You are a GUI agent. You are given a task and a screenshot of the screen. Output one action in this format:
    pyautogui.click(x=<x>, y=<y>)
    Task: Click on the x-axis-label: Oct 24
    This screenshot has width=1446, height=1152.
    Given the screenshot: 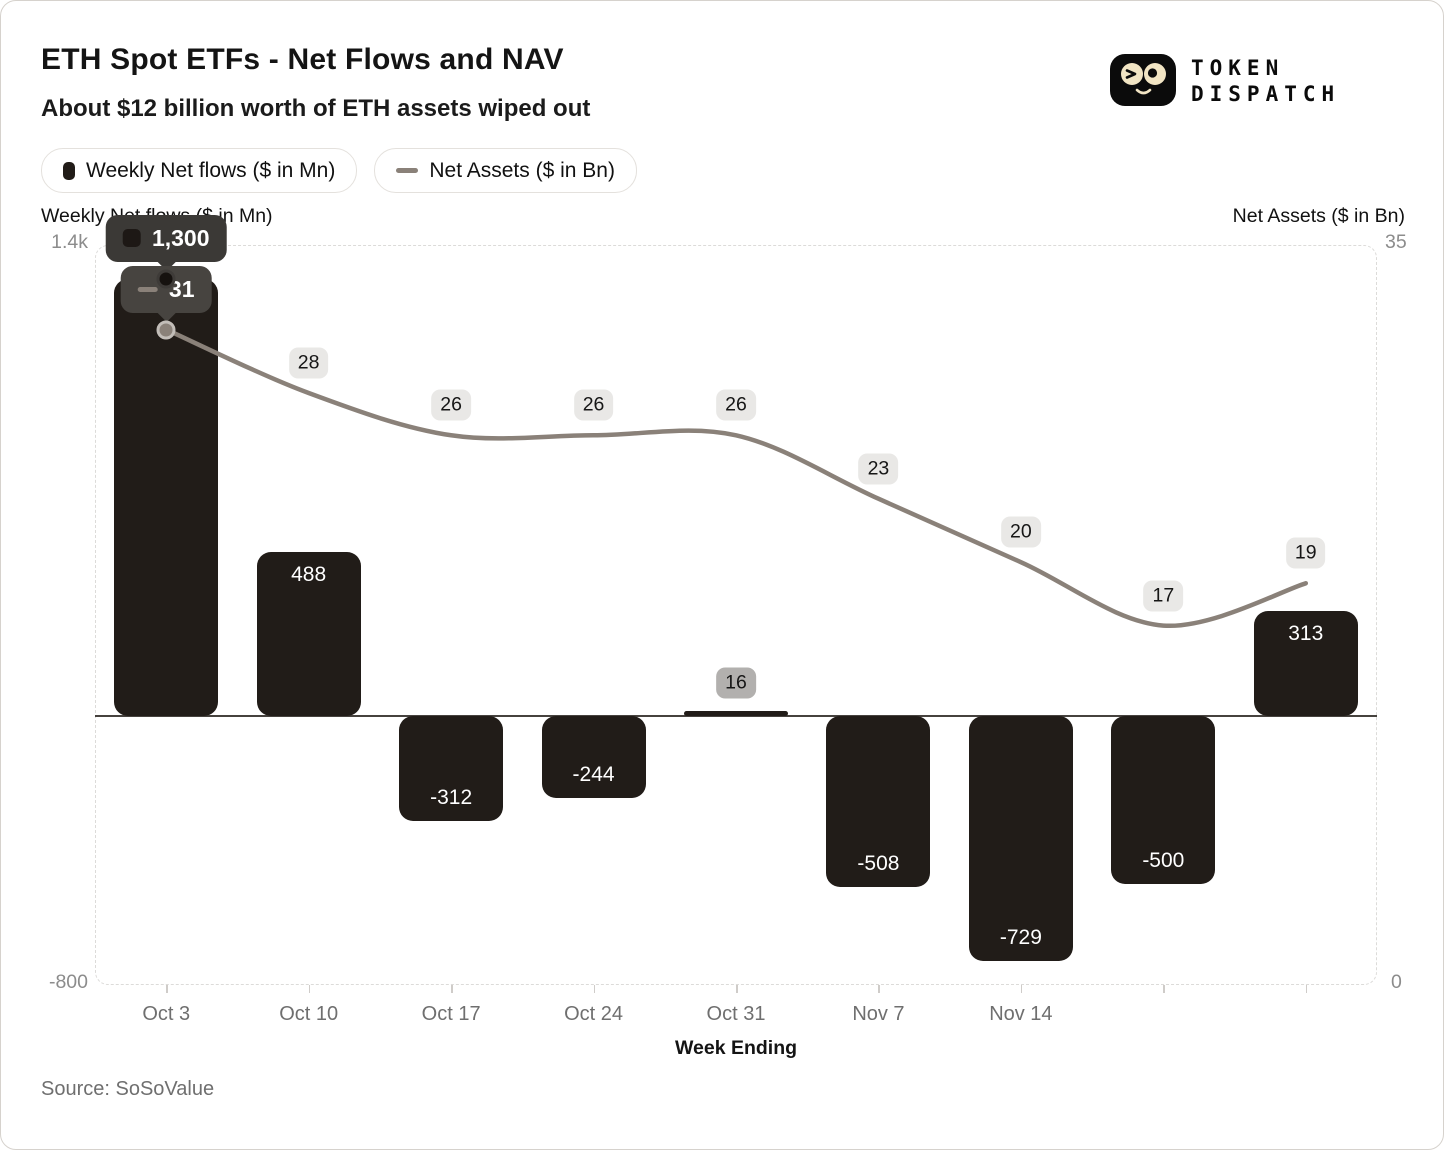 What is the action you would take?
    pyautogui.click(x=594, y=1014)
    